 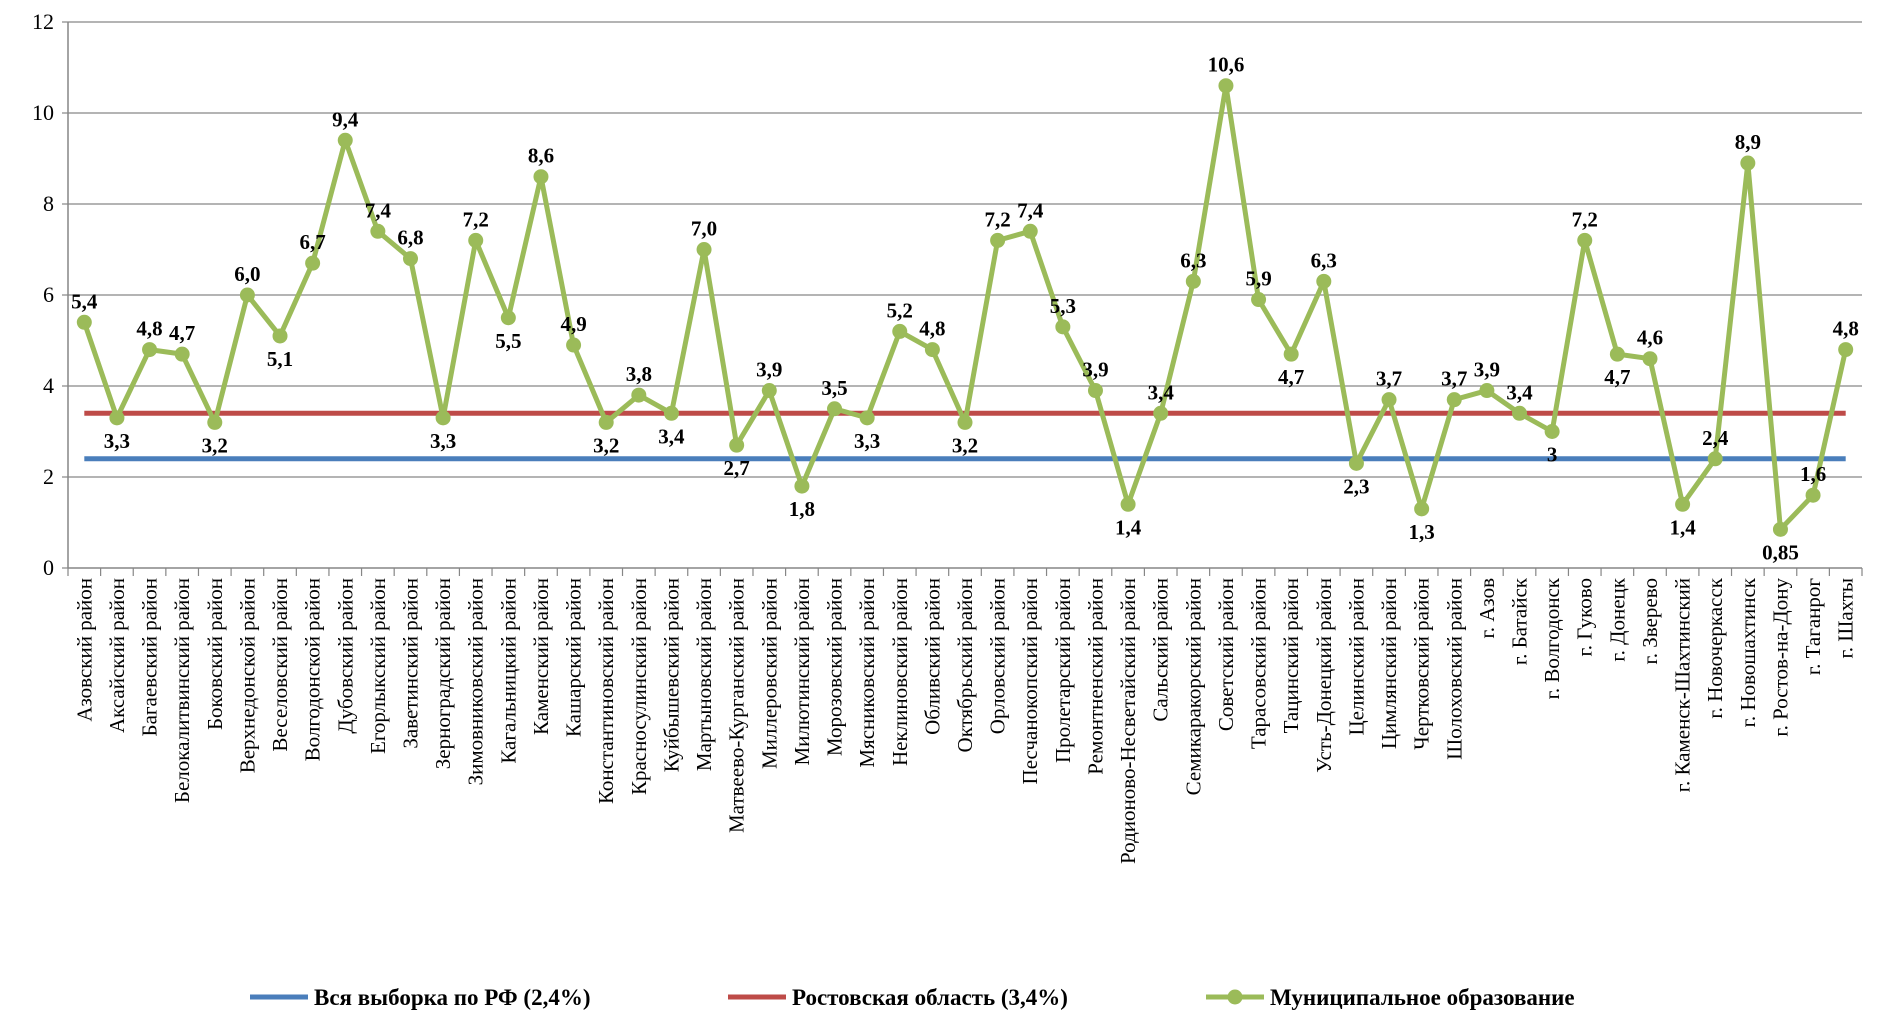 What do you see at coordinates (802, 672) in the screenshot?
I see `x-tick-label: Милютинский район` at bounding box center [802, 672].